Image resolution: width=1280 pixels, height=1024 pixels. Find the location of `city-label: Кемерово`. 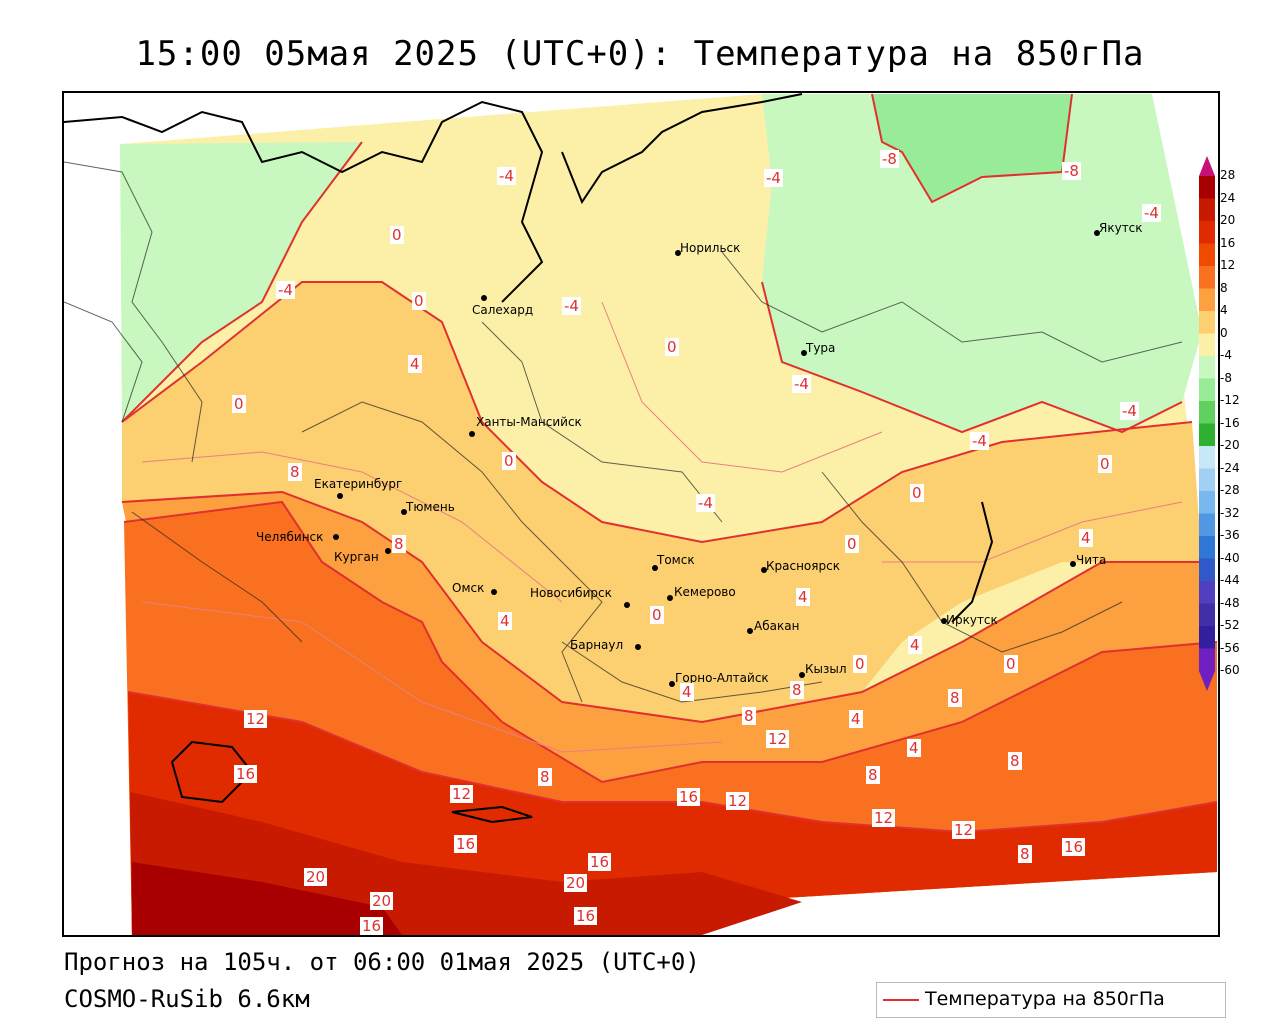

city-label: Кемерово is located at coordinates (705, 592).